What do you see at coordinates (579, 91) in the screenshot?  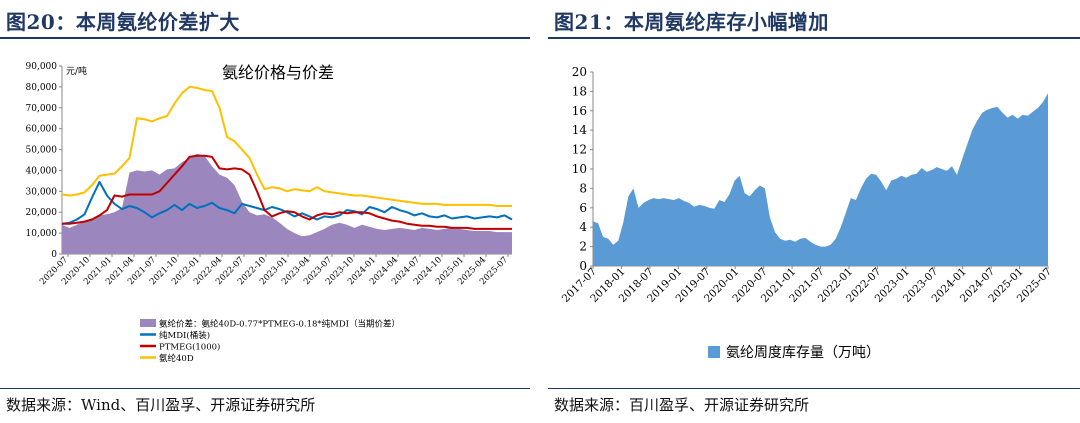 I see `y-tick-label: 18` at bounding box center [579, 91].